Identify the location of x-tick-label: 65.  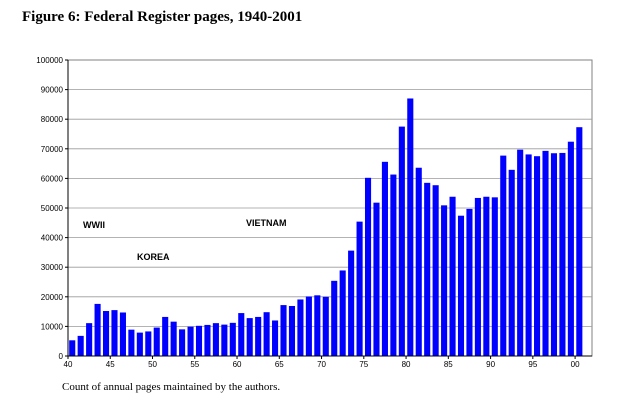
(279, 364).